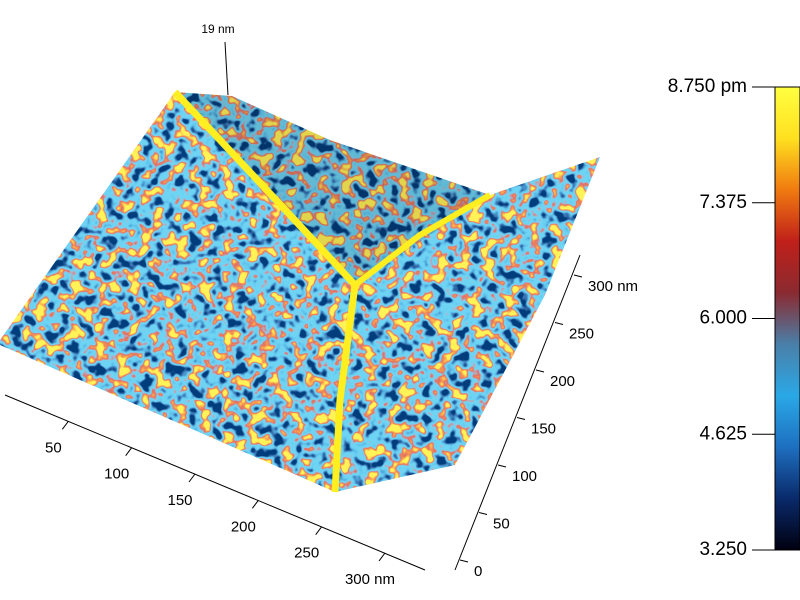 This screenshot has height=600, width=800. I want to click on x-tick-label: 50, so click(53, 447).